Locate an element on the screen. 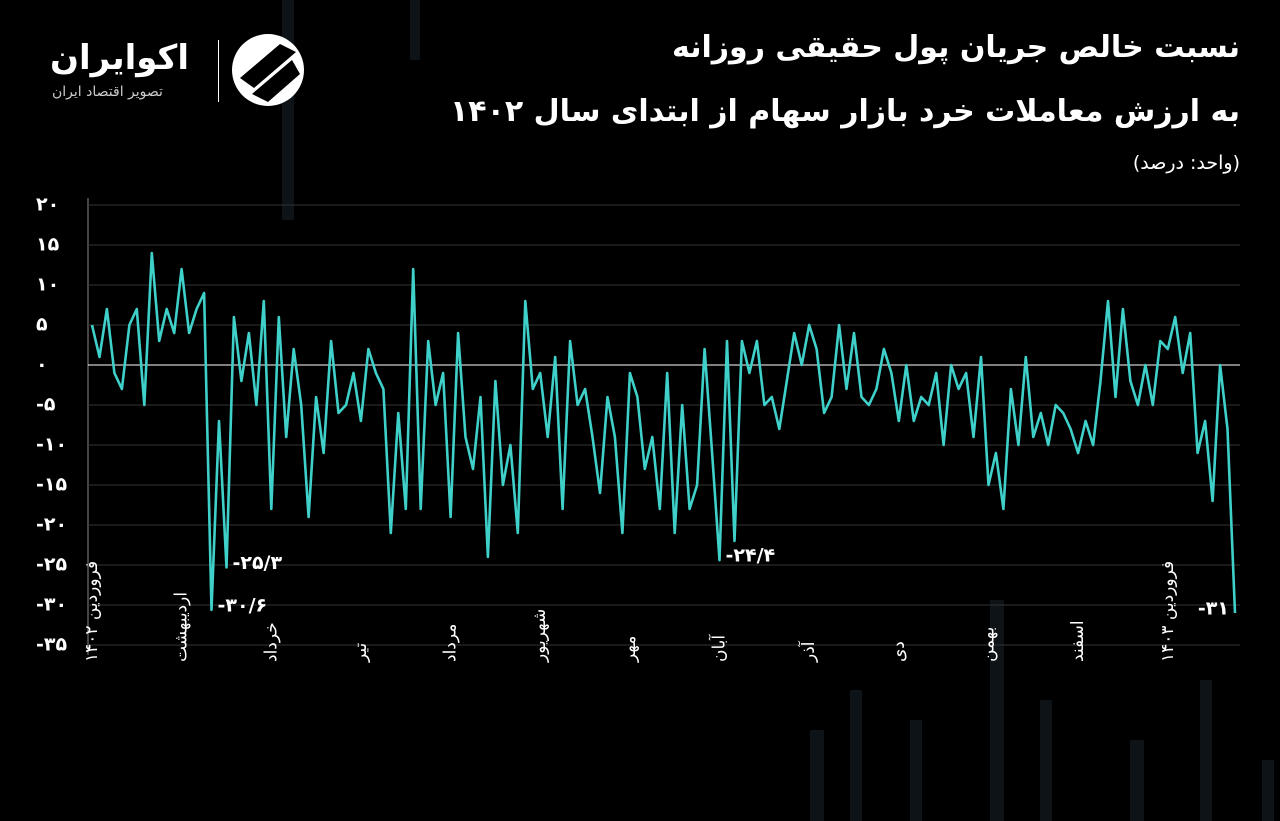  x-tick-label: آذر is located at coordinates (808, 651).